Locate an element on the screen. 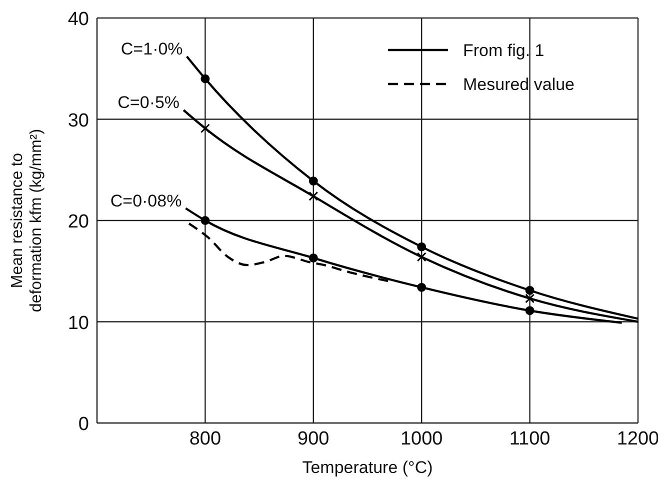  x-tick-label: 1000 is located at coordinates (421, 439).